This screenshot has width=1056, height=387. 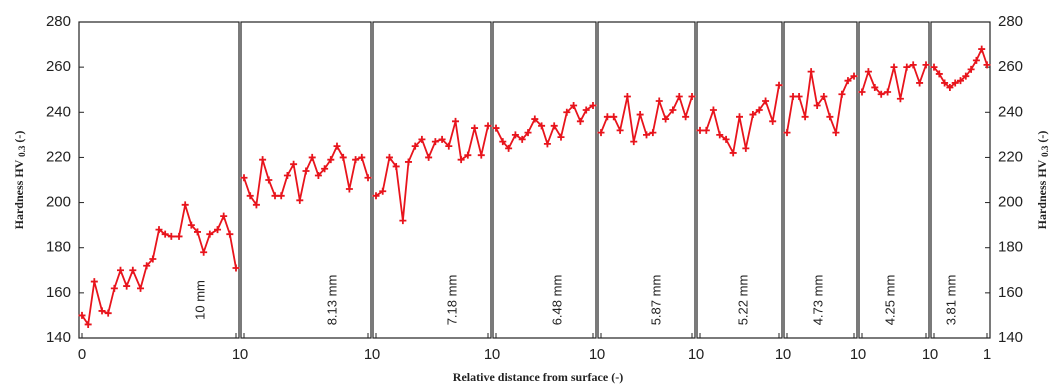 What do you see at coordinates (58, 156) in the screenshot?
I see `y-tick-label: 220` at bounding box center [58, 156].